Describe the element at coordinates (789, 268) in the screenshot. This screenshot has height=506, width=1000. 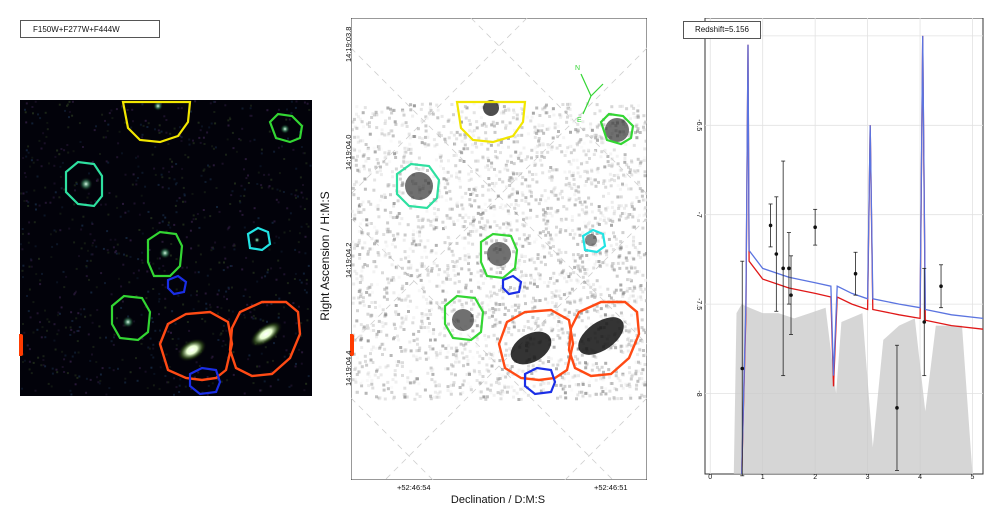
I see `data-point` at that location.